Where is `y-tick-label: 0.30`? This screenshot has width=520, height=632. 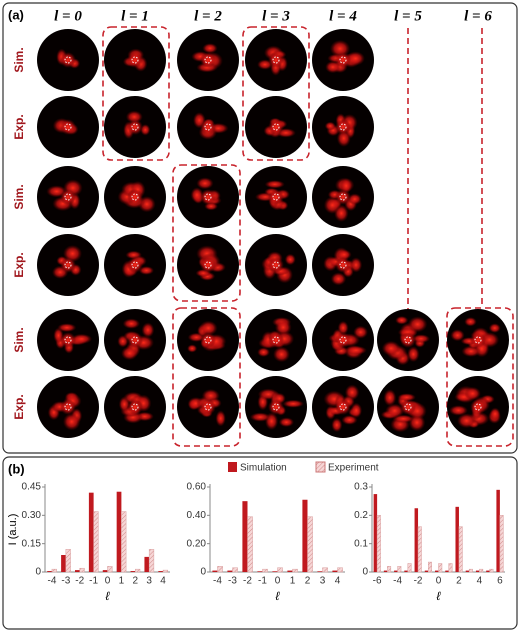 y-tick-label: 0.30 is located at coordinates (32, 515).